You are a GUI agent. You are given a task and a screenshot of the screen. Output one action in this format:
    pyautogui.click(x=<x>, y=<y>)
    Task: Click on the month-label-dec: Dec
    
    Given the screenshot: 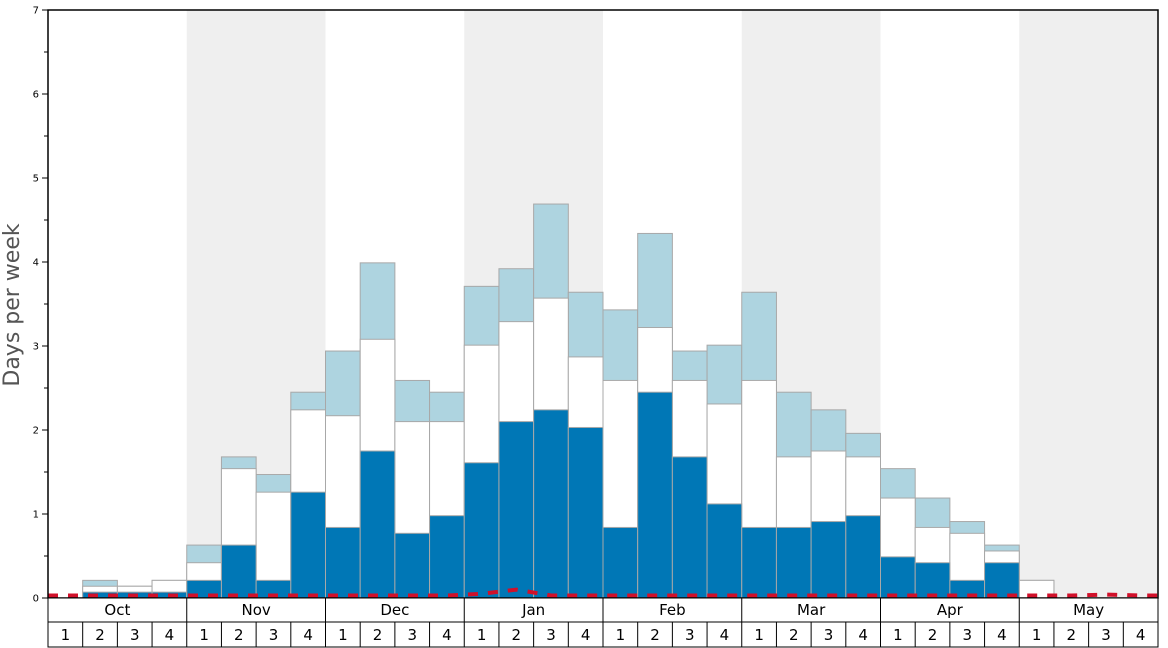 What is the action you would take?
    pyautogui.click(x=394, y=610)
    